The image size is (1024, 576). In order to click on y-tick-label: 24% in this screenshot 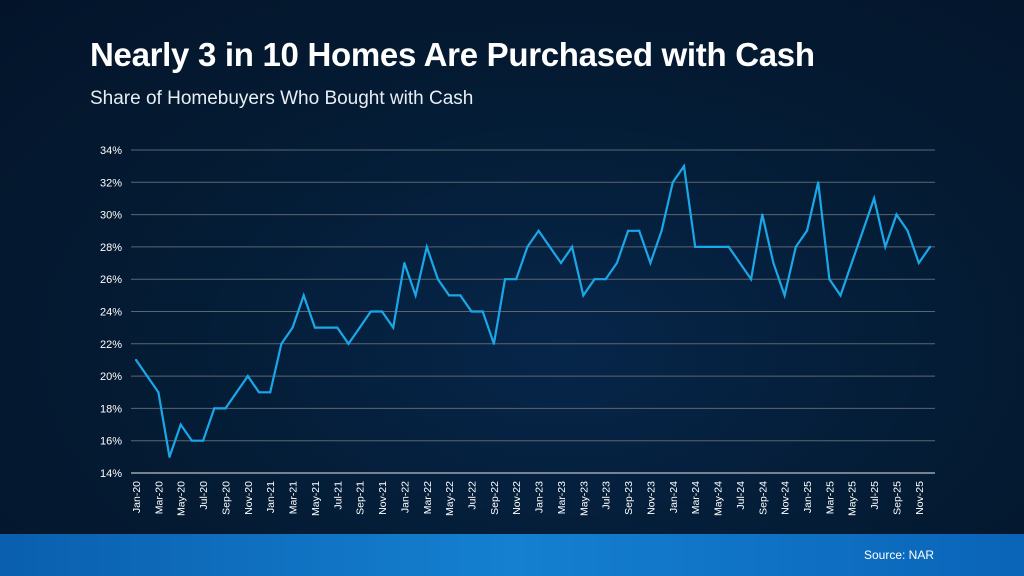, I will do `click(111, 313)`.